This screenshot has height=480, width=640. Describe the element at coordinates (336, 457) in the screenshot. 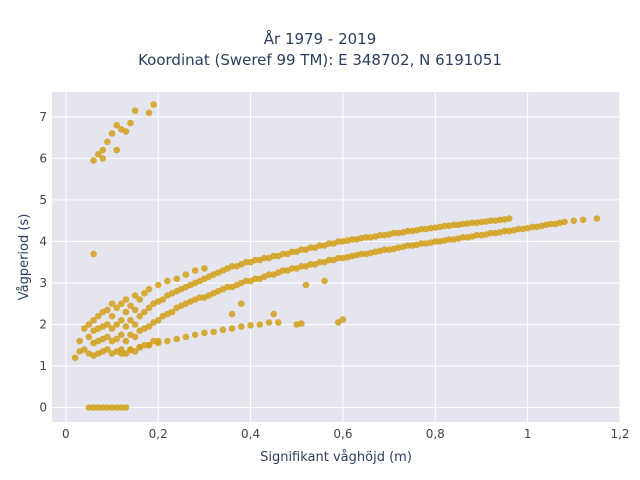

I see `x-axis-title: Signifikant våghöjd (m)` at that location.